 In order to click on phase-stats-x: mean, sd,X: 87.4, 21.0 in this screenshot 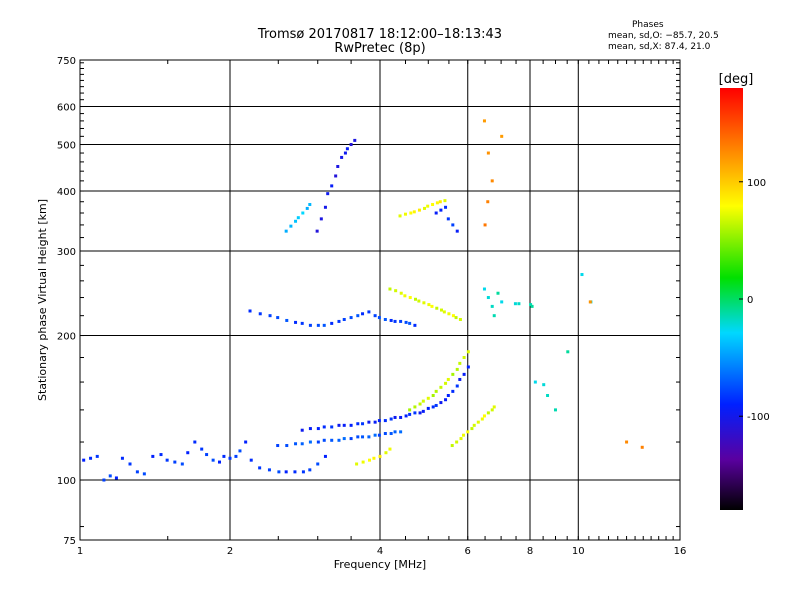, I will do `click(659, 47)`.